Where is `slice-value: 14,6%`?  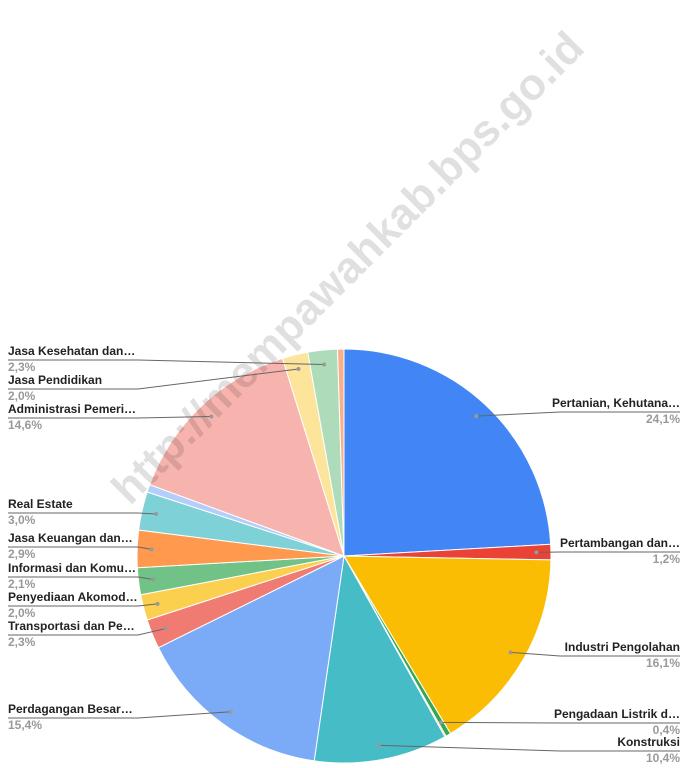 slice-value: 14,6% is located at coordinates (25, 425).